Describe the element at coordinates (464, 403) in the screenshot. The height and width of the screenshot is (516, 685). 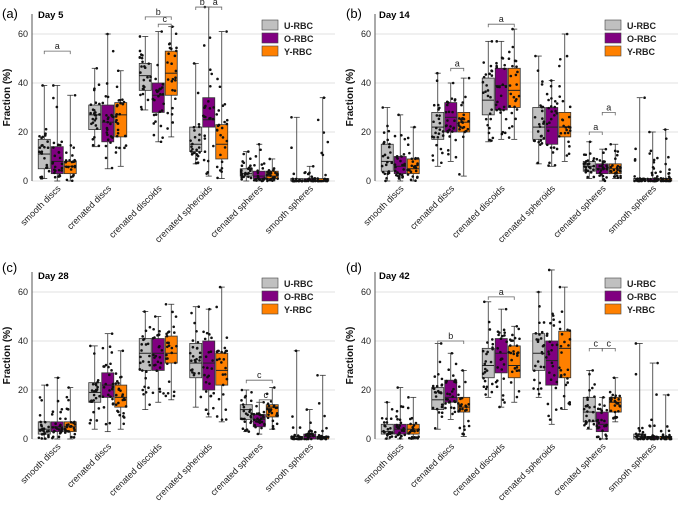
I see `box-y-rbc` at that location.